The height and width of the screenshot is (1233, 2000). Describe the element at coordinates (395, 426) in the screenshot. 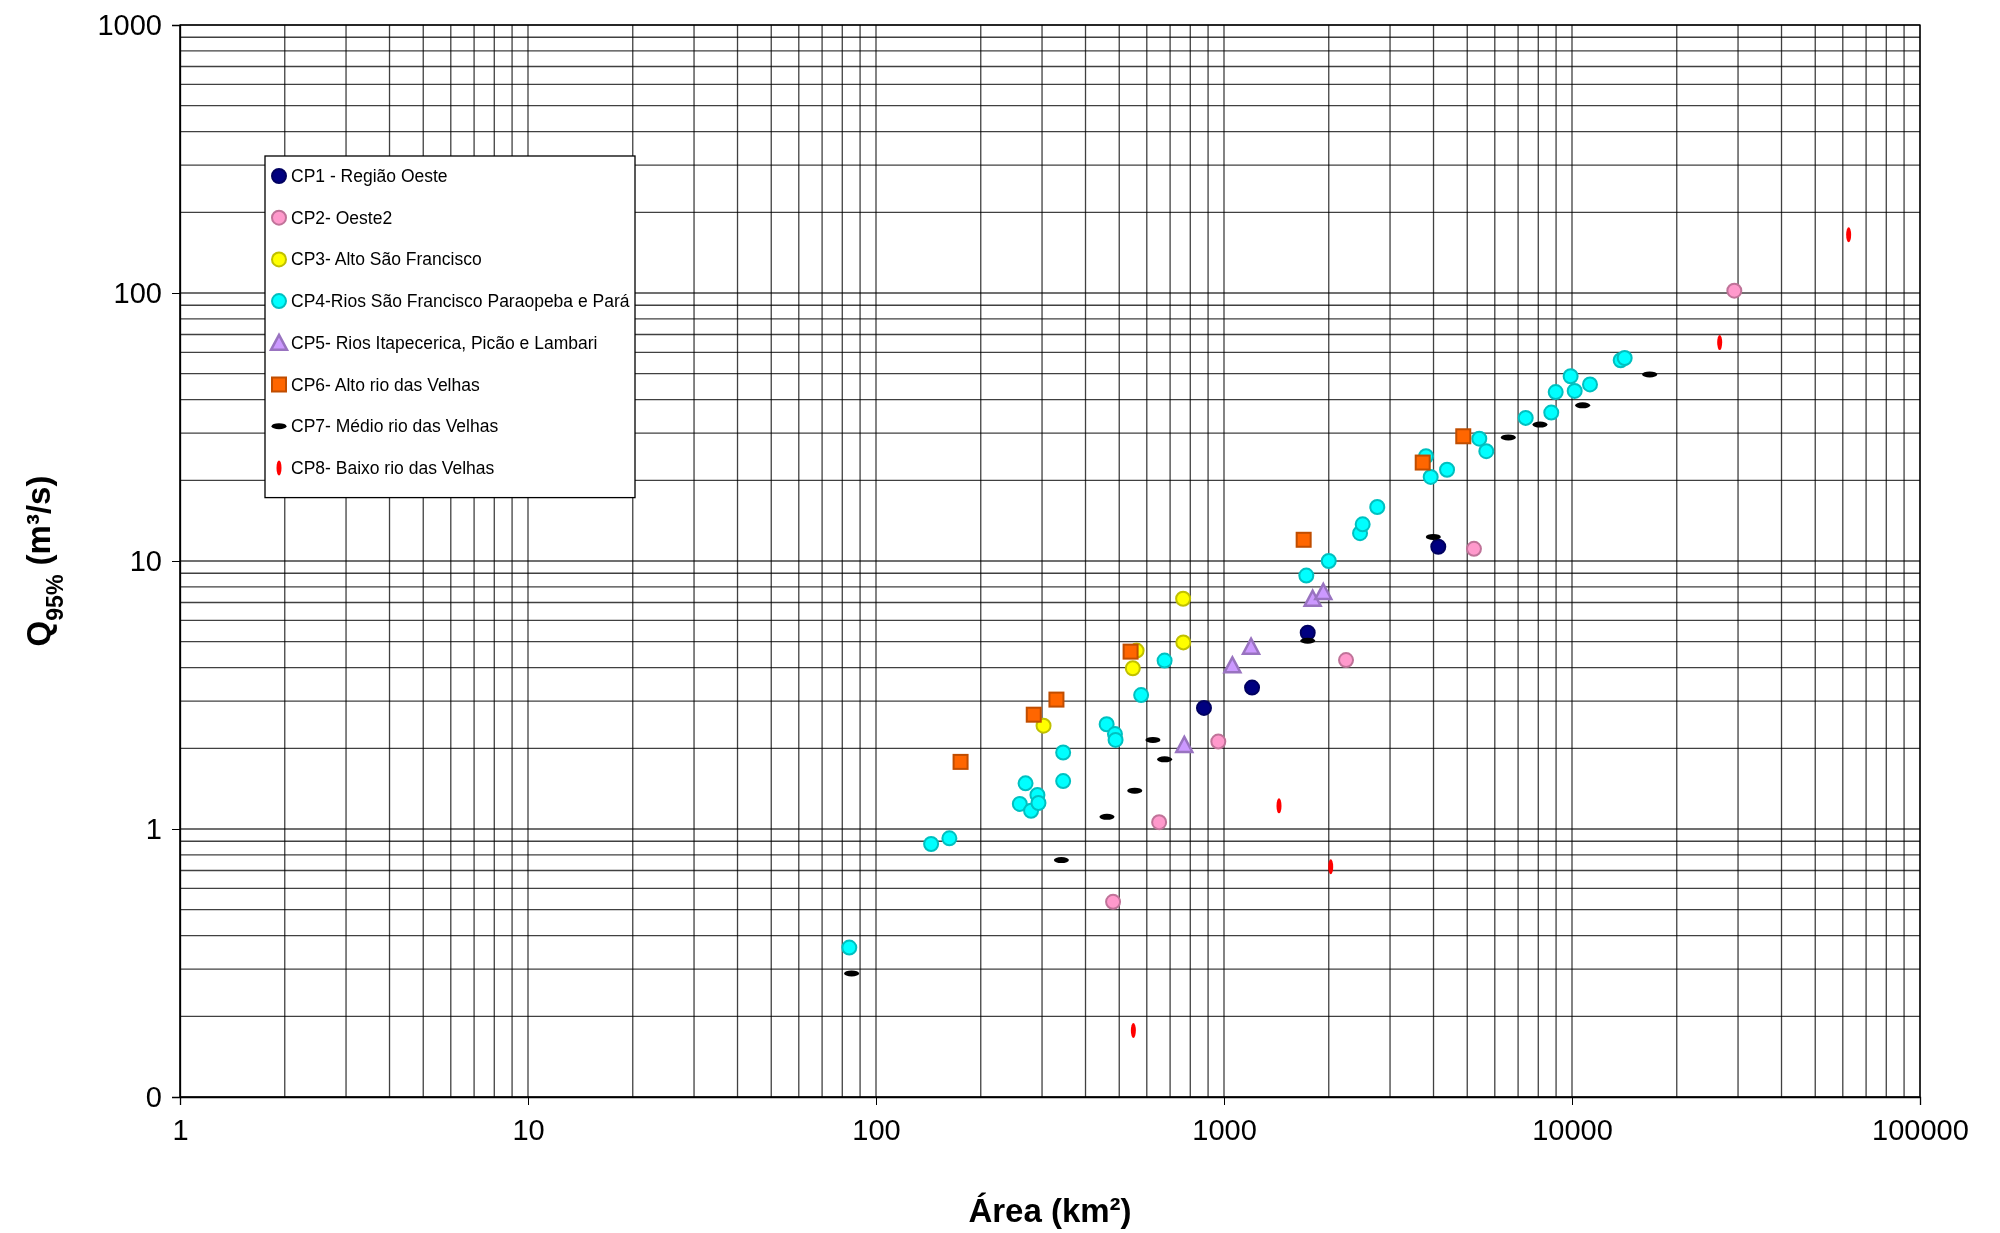

I see `legend-label: CP7- Médio rio das Velhas` at that location.